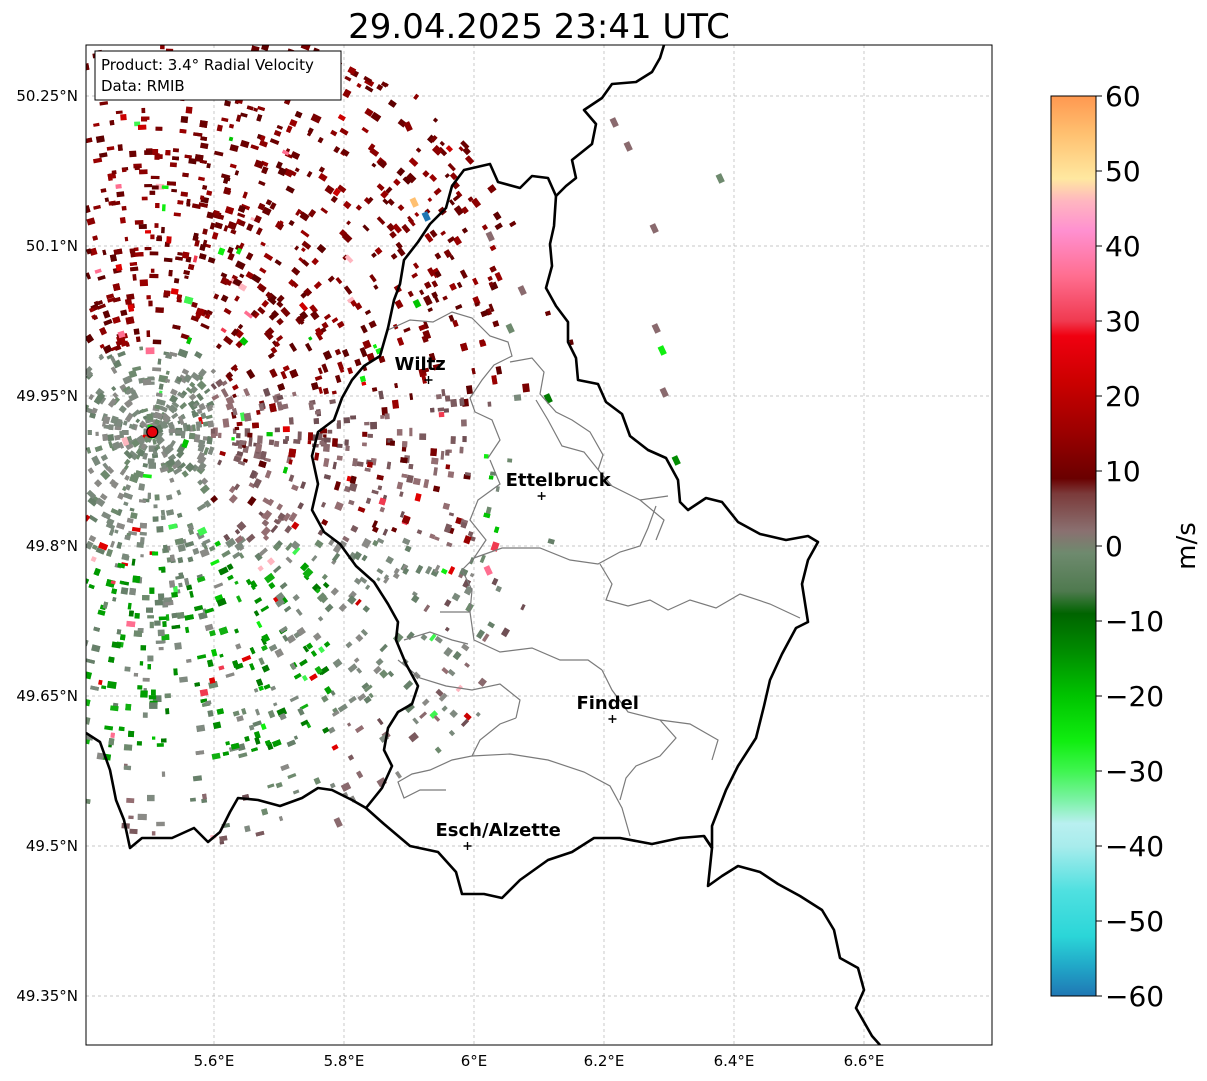  I want to click on colorbar-tick-label: 30, so click(1123, 321).